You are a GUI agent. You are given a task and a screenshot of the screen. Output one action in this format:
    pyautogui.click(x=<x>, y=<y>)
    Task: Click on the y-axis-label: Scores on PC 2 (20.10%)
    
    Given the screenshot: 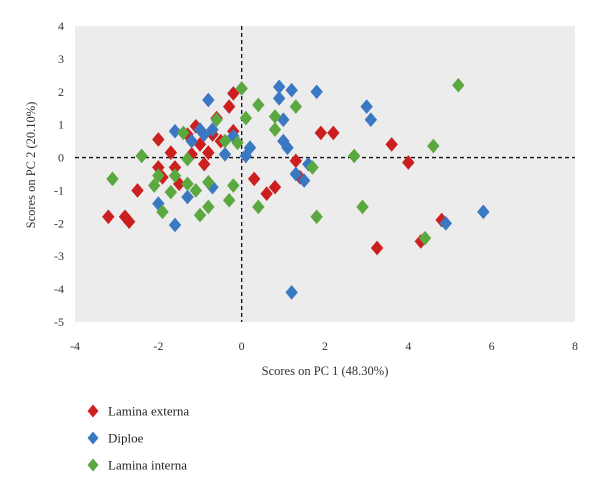 What is the action you would take?
    pyautogui.click(x=31, y=165)
    